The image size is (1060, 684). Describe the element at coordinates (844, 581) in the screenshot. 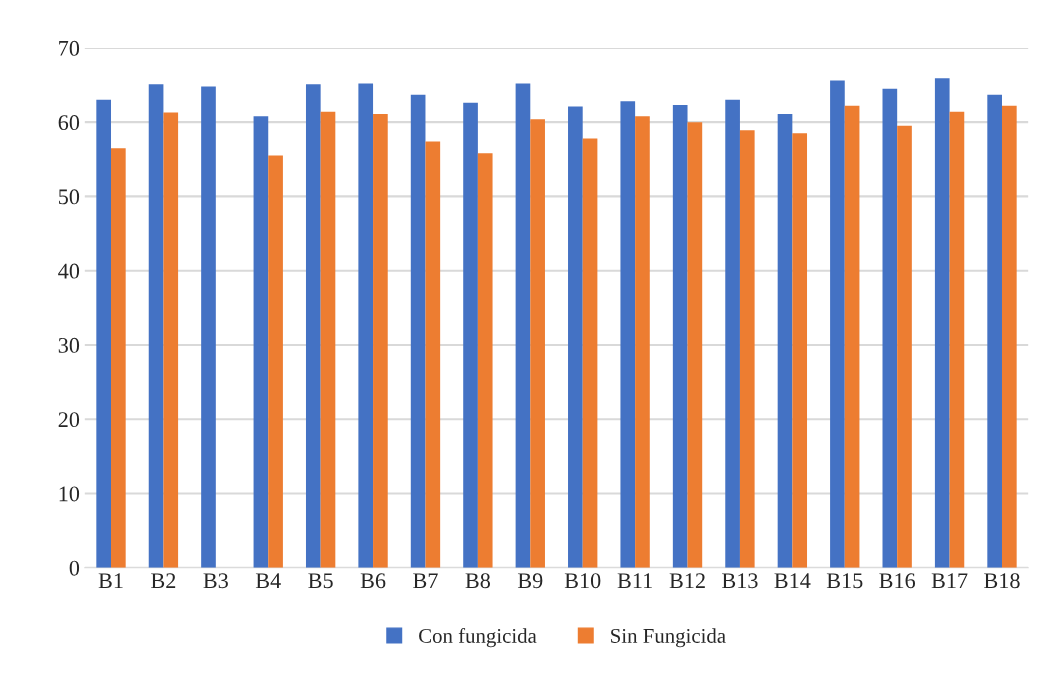

I see `x-tick-label: B15` at that location.